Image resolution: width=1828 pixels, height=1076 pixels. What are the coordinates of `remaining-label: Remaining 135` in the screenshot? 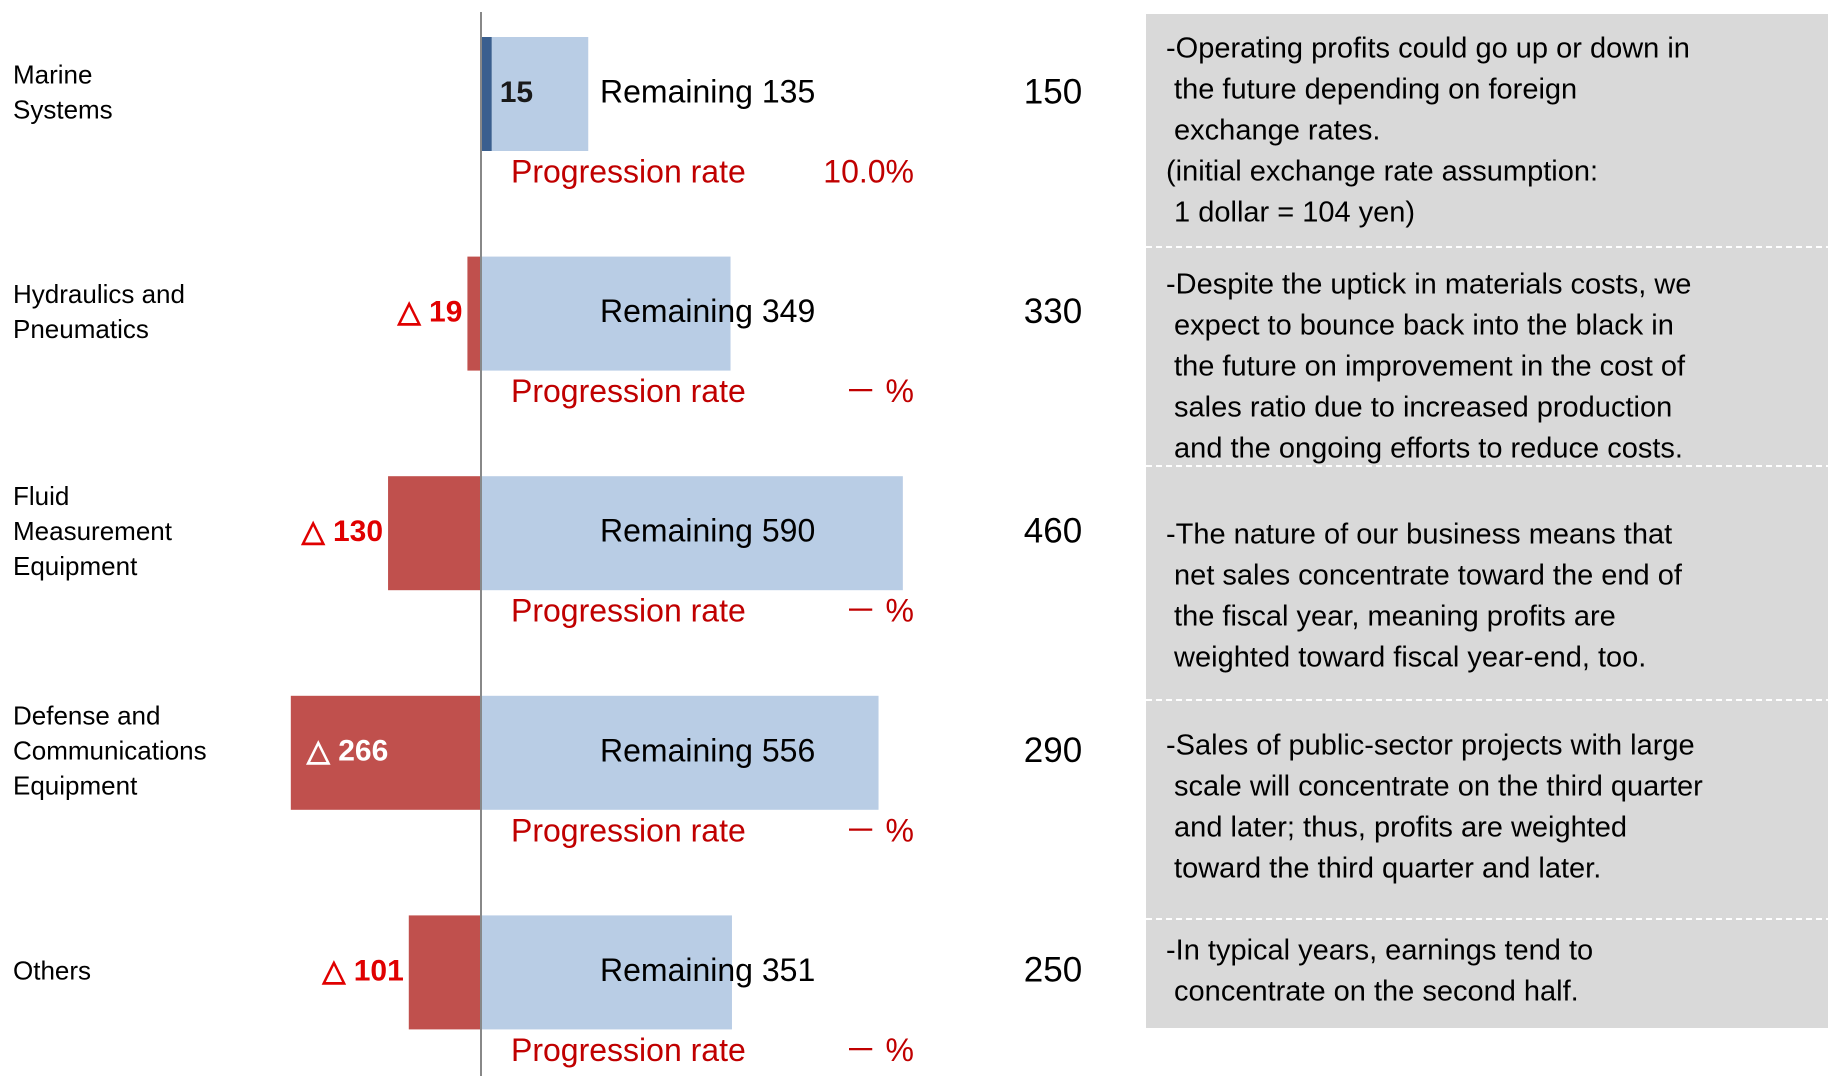 It's located at (707, 91).